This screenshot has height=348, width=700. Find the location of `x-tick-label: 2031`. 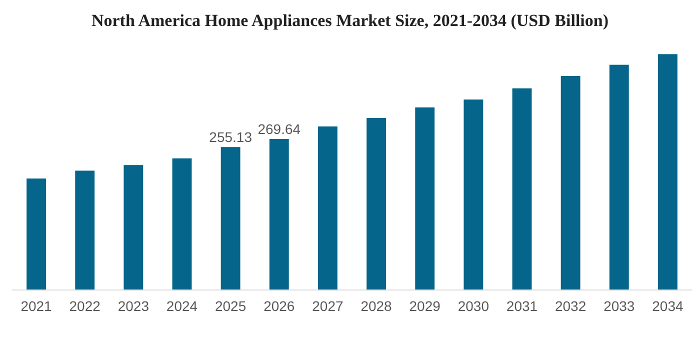

x-tick-label: 2031 is located at coordinates (522, 306).